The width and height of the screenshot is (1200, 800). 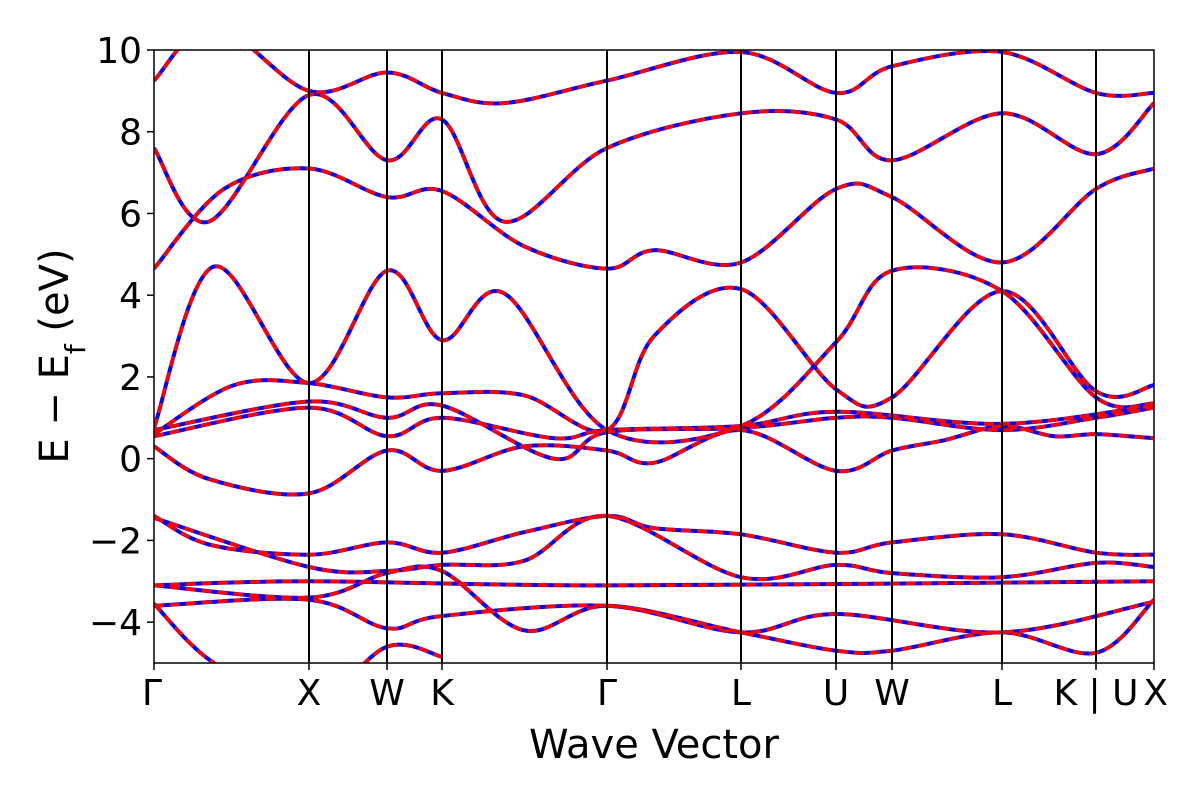 I want to click on x-tick-label-2: W, so click(x=387, y=693).